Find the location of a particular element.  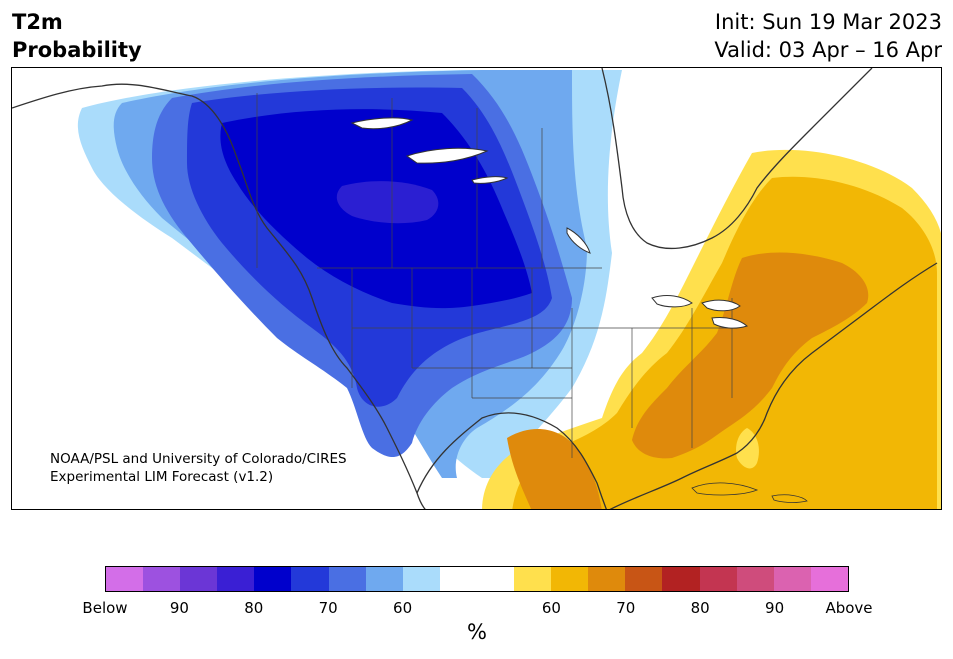

title-variable: T2m is located at coordinates (37, 22).